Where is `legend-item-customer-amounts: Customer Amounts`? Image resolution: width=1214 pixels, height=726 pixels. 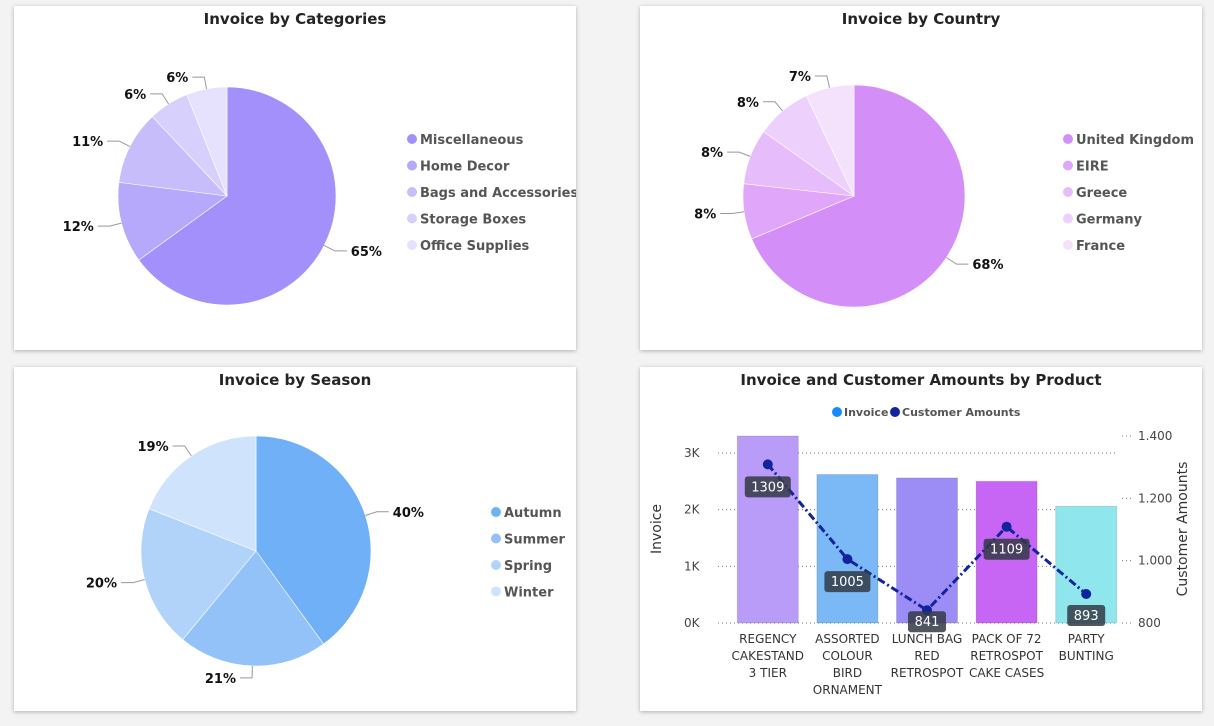 legend-item-customer-amounts: Customer Amounts is located at coordinates (955, 412).